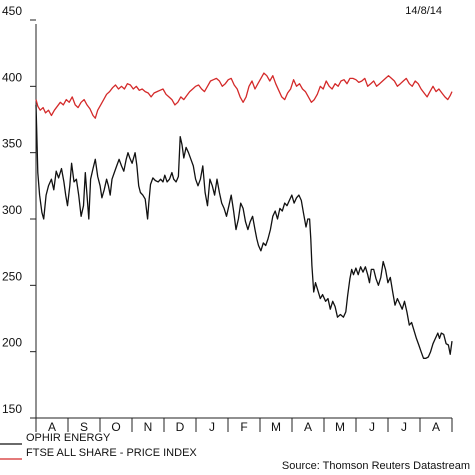  What do you see at coordinates (111, 453) in the screenshot?
I see `legend-label: FTSE ALL SHARE - PRICE INDEX` at bounding box center [111, 453].